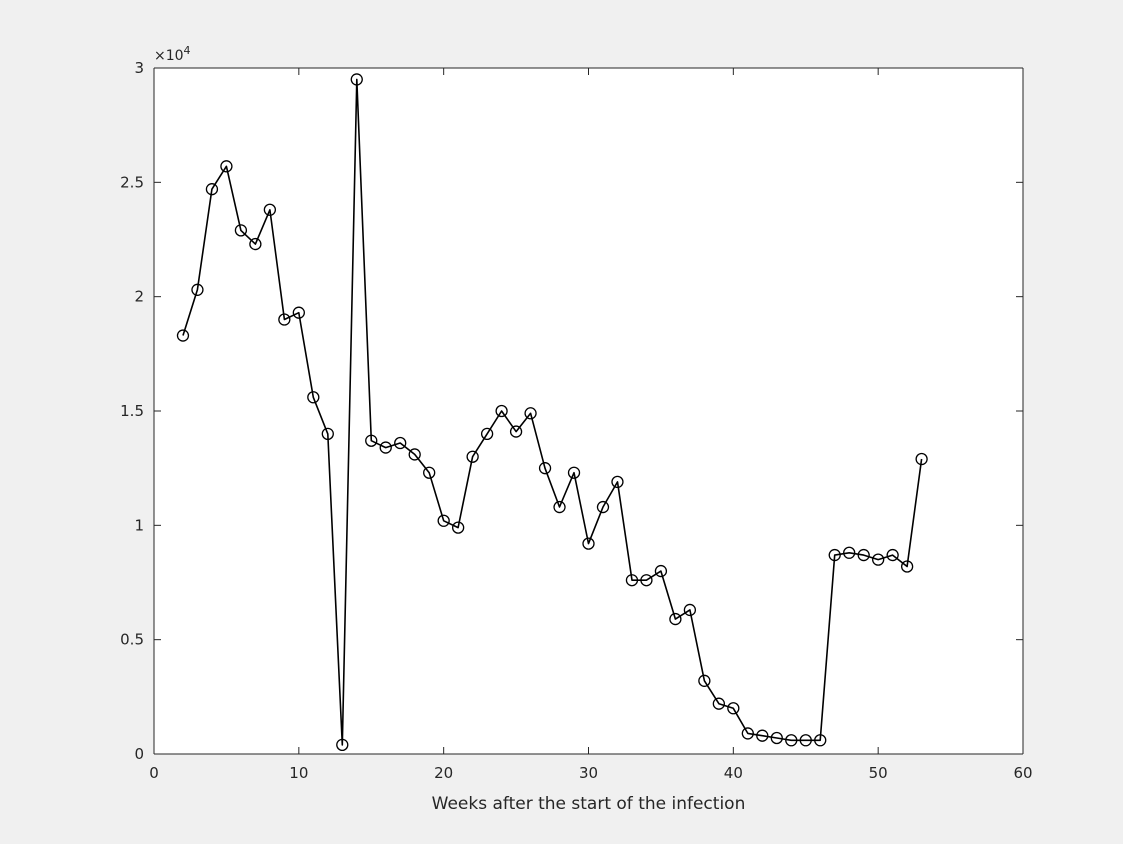  Describe the element at coordinates (443, 773) in the screenshot. I see `x-tick-label: 20` at that location.